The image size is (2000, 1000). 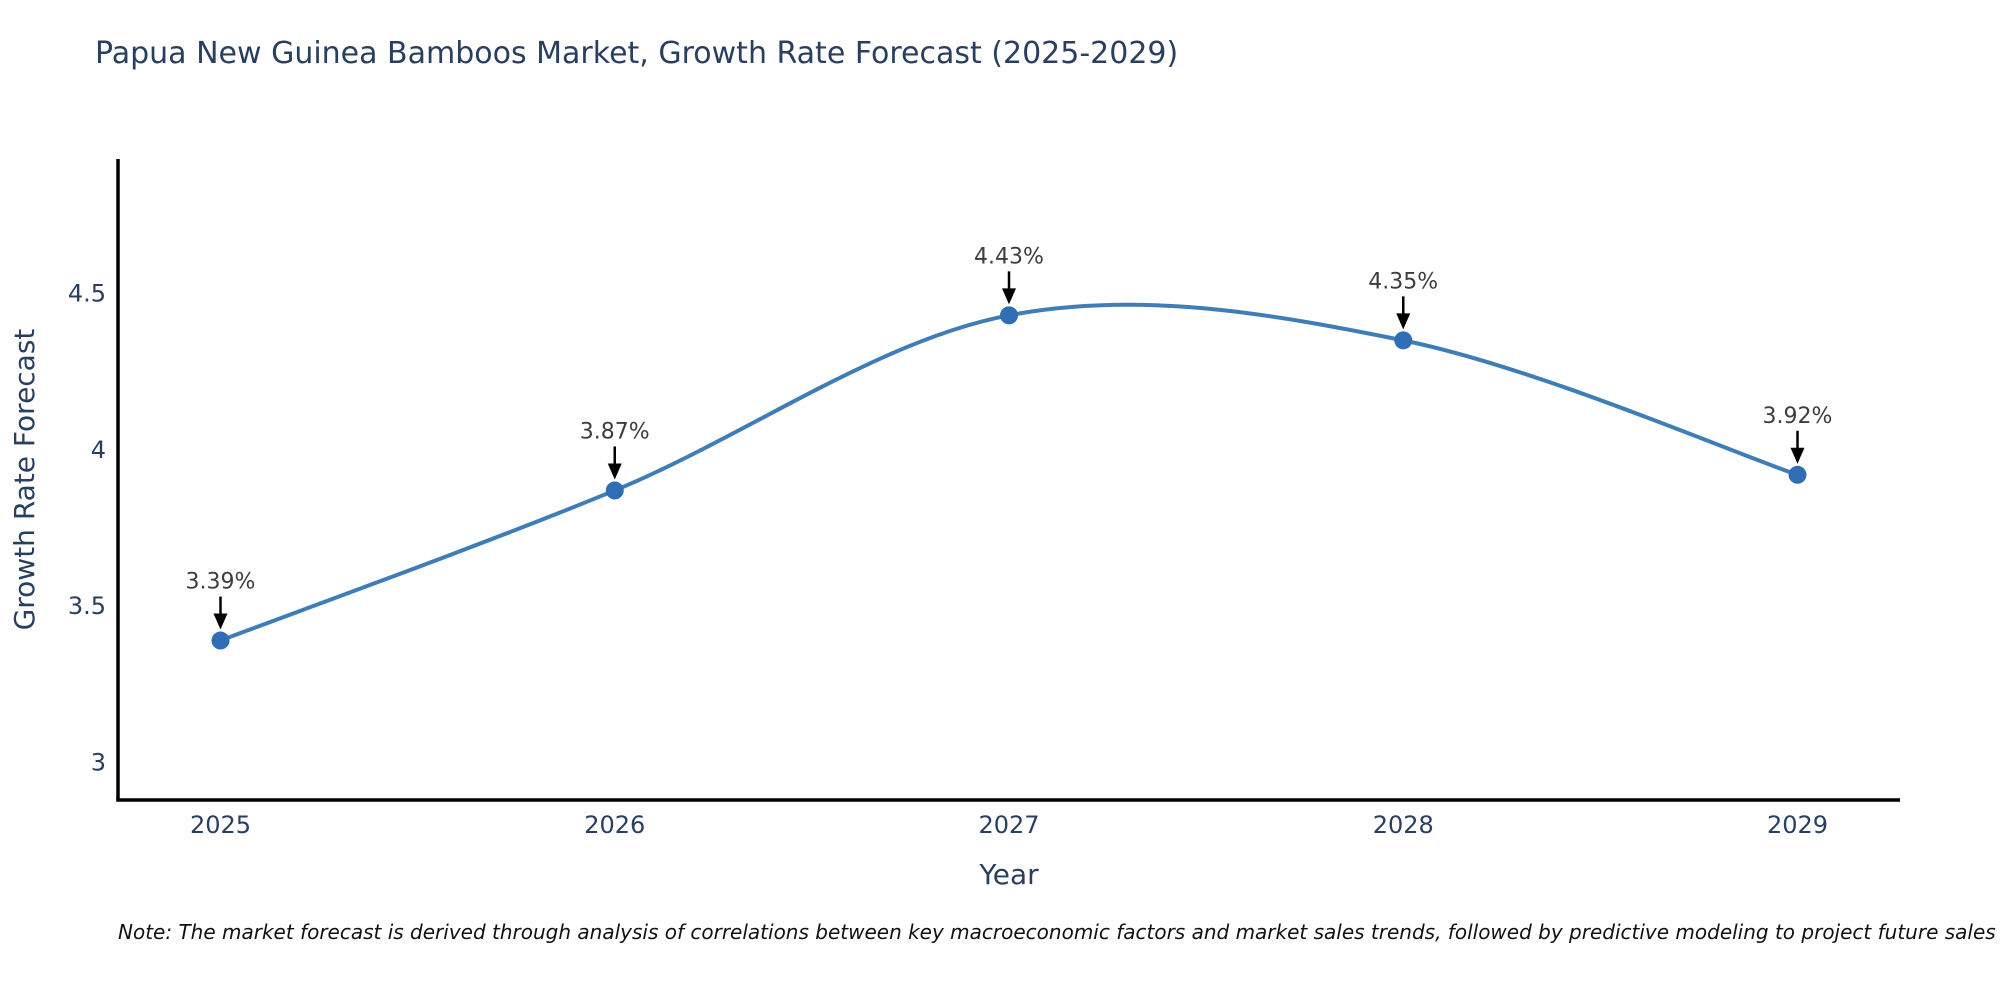 What do you see at coordinates (615, 431) in the screenshot?
I see `annotation-label: 3.87%` at bounding box center [615, 431].